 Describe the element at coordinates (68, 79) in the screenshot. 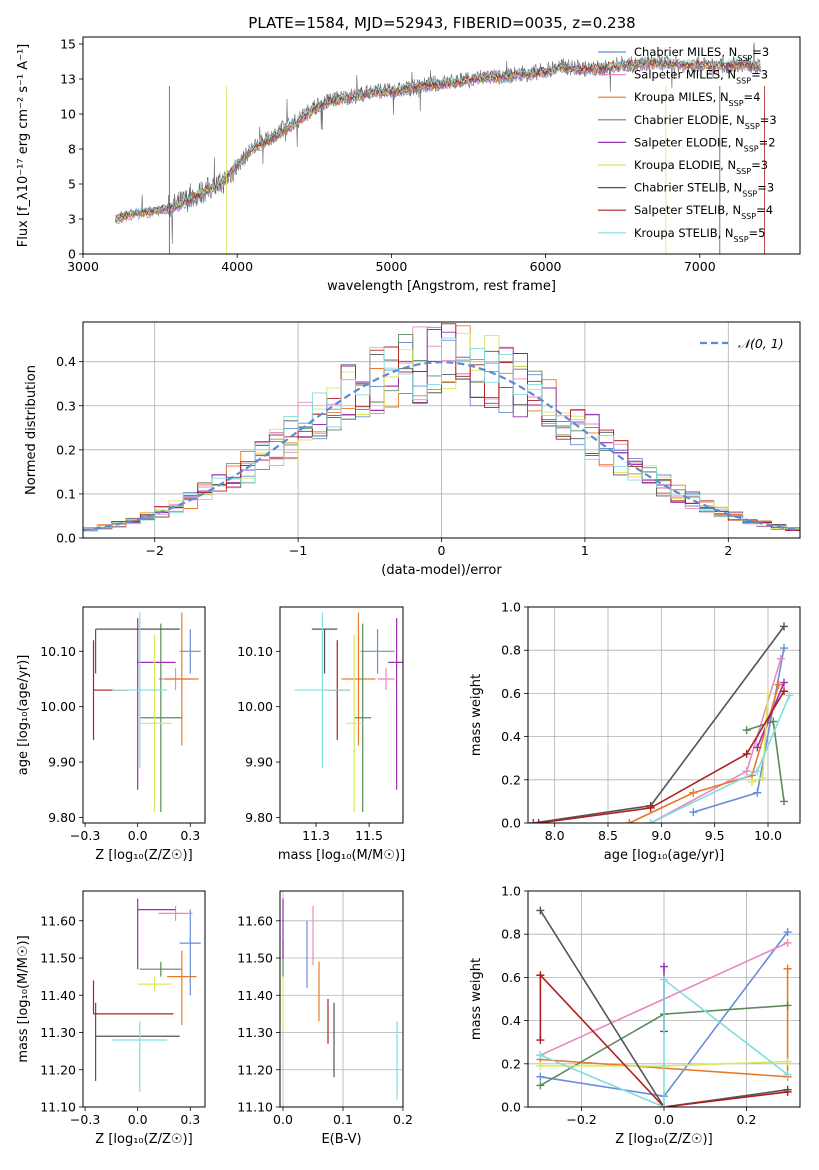

I see `y-tick-label: 13` at that location.